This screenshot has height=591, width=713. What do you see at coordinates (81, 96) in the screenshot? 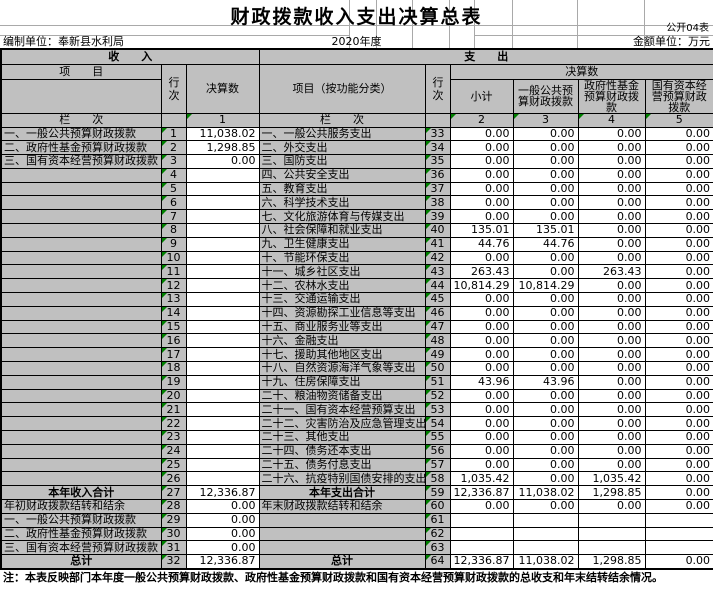
I see `empty-header-cell` at bounding box center [81, 96].